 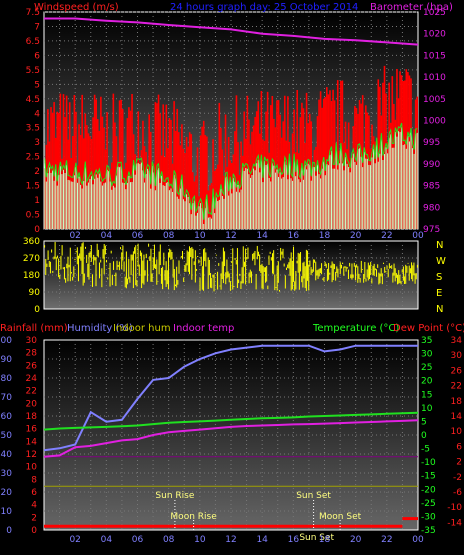 I want to click on humidity-tick: 80, so click(x=7, y=379).